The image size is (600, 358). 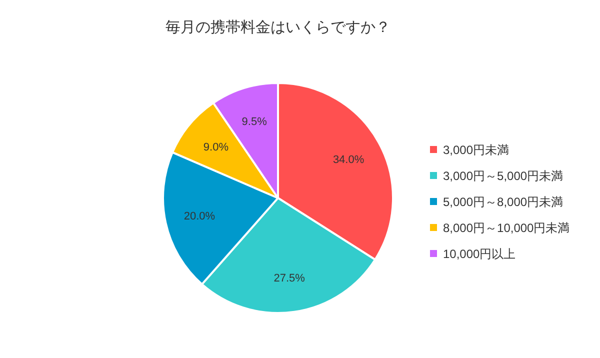 What do you see at coordinates (506, 228) in the screenshot?
I see `legend-label: 8,000円～10,000円未満` at bounding box center [506, 228].